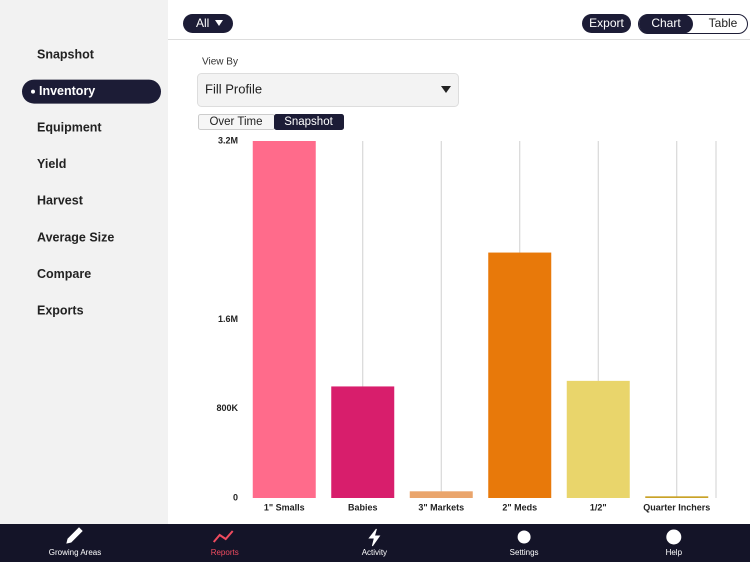  Describe the element at coordinates (233, 88) in the screenshot. I see `view-by-value: Fill Profile` at that location.